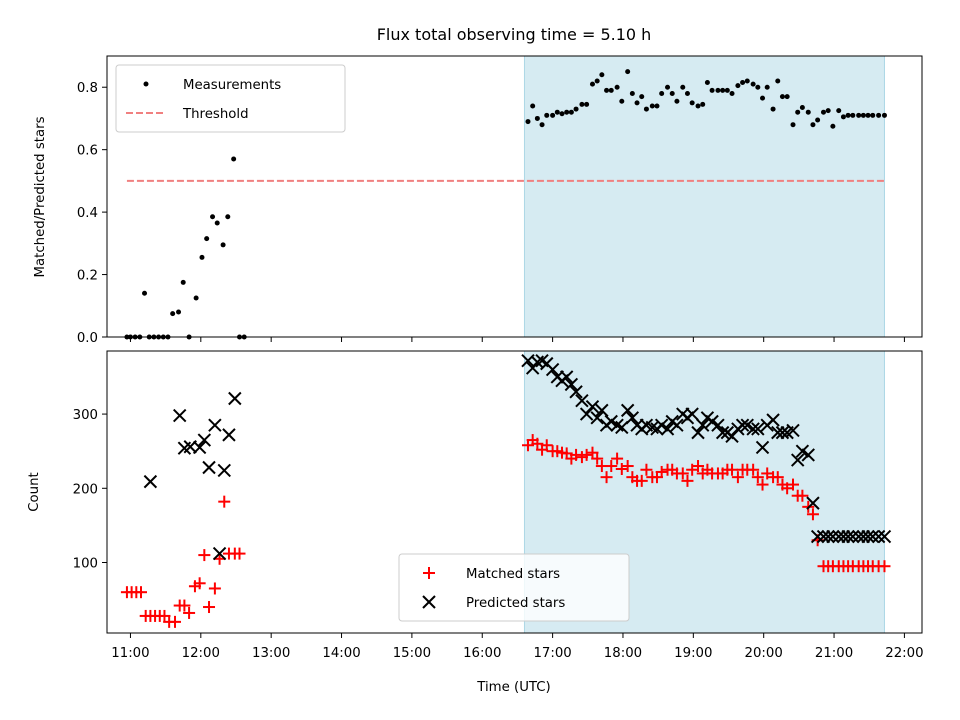  What do you see at coordinates (85, 415) in the screenshot?
I see `y-tick-label: 300` at bounding box center [85, 415].